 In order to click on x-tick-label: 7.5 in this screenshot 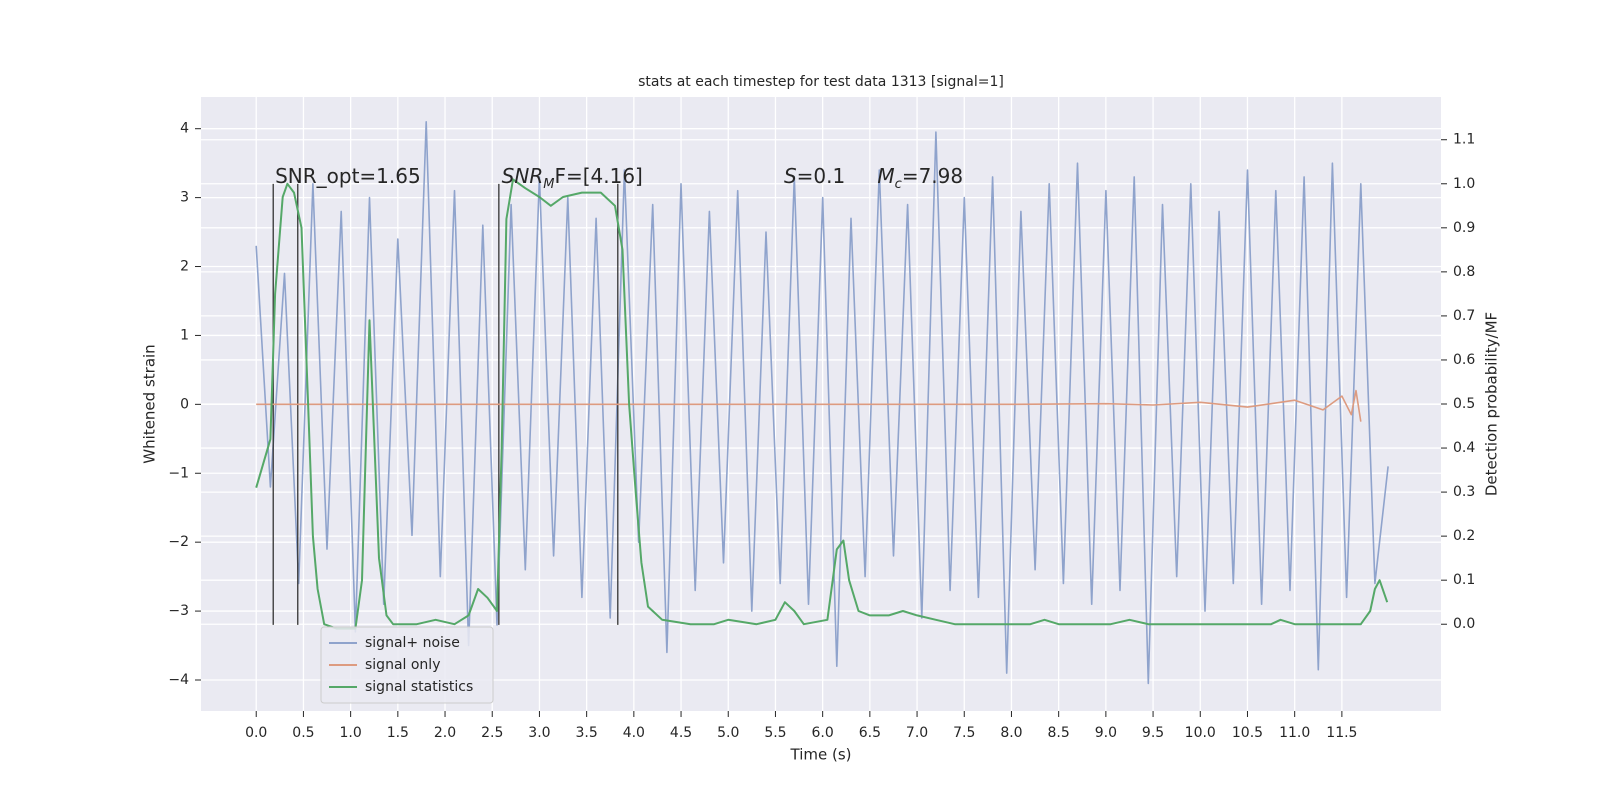, I will do `click(964, 733)`.